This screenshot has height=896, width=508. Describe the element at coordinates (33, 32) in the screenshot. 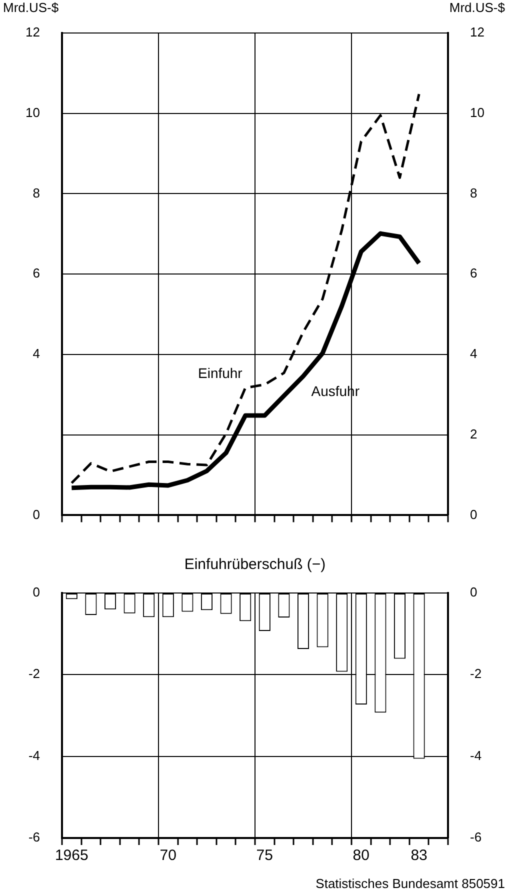

I see `y-tick-label: 12` at that location.